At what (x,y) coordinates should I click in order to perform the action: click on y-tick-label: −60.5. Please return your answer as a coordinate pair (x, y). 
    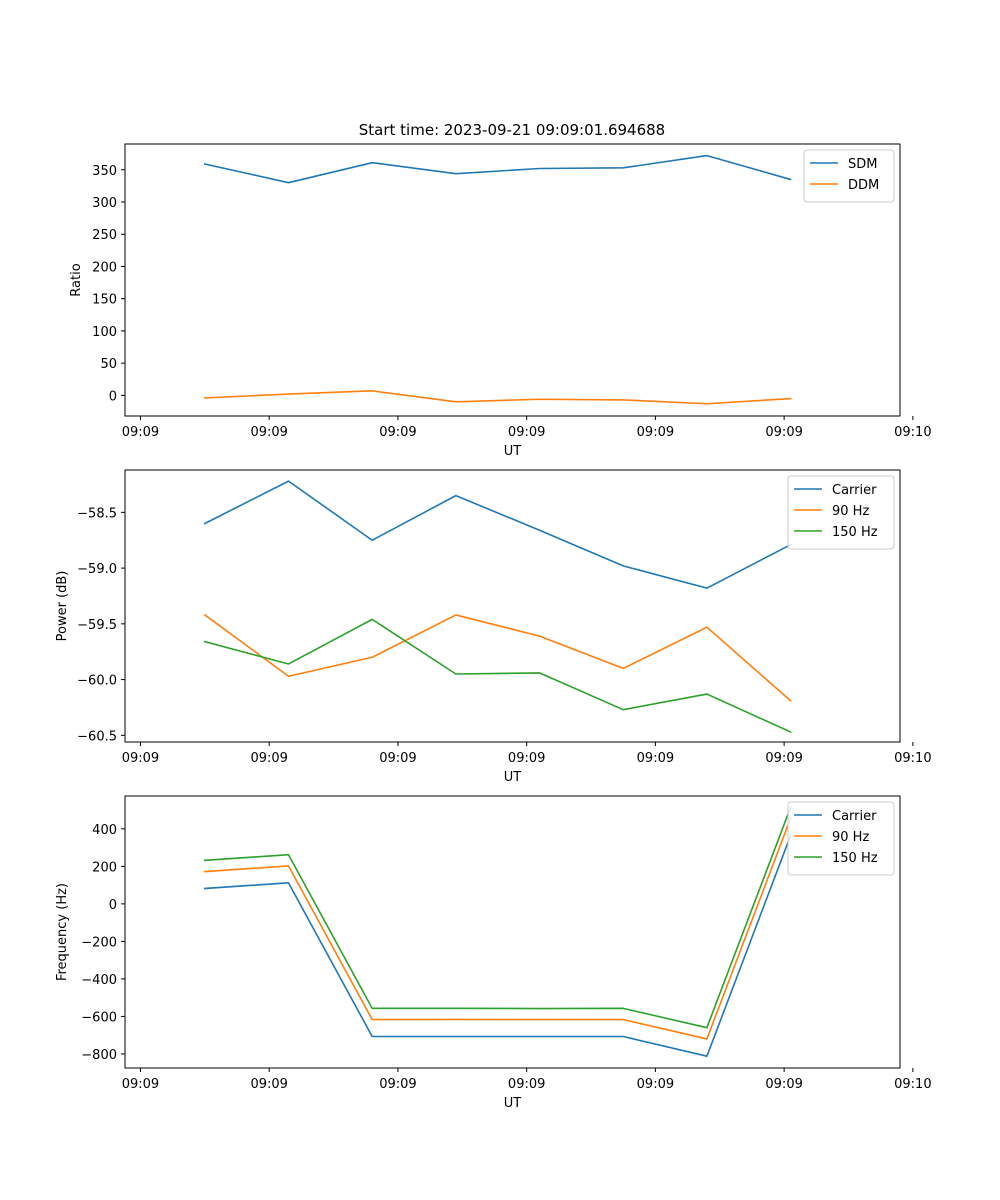
    Looking at the image, I should click on (97, 736).